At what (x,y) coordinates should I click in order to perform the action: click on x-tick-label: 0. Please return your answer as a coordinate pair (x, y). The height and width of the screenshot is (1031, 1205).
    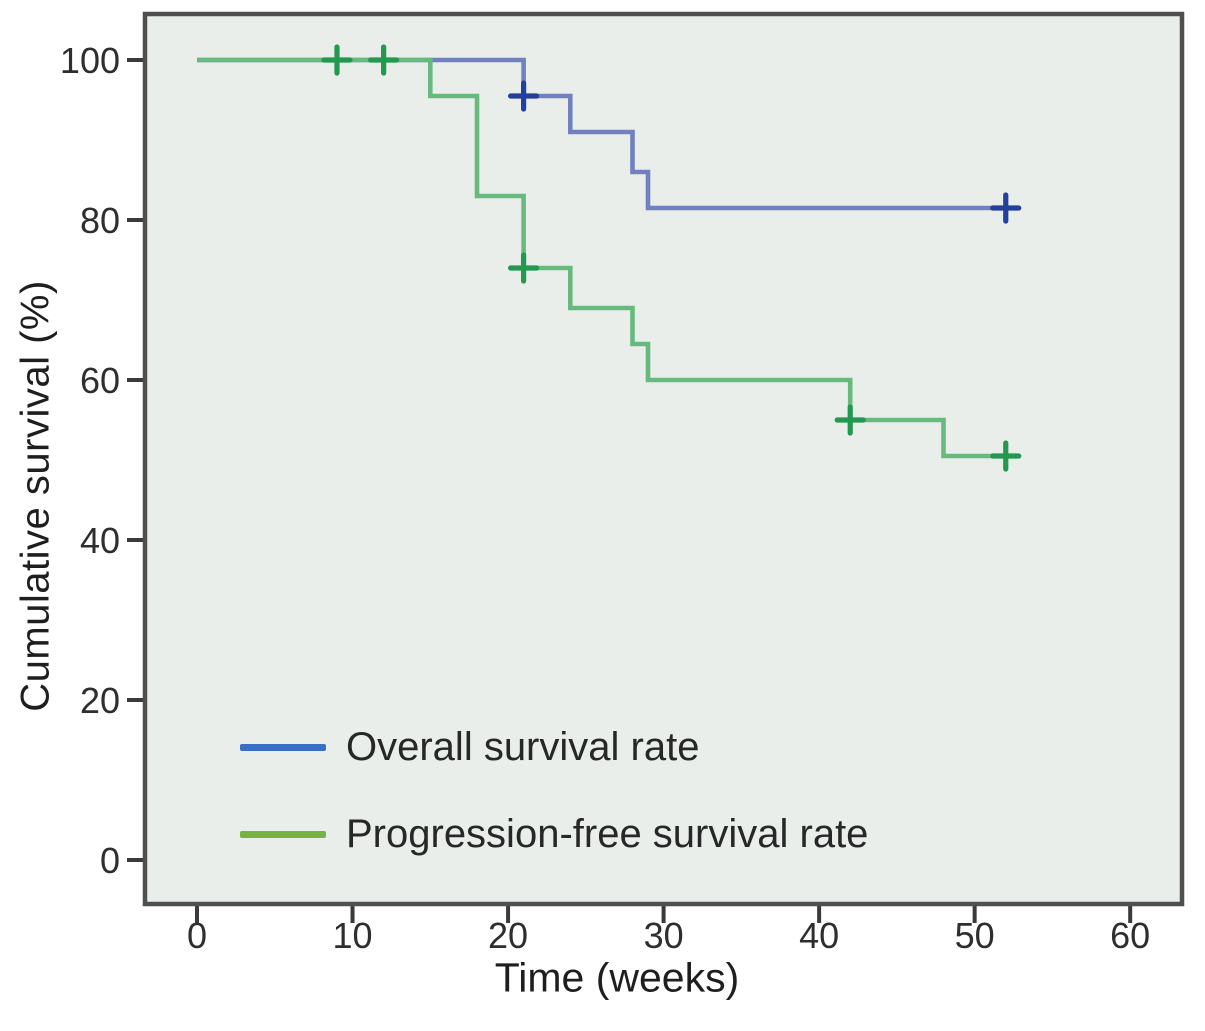
    Looking at the image, I should click on (197, 935).